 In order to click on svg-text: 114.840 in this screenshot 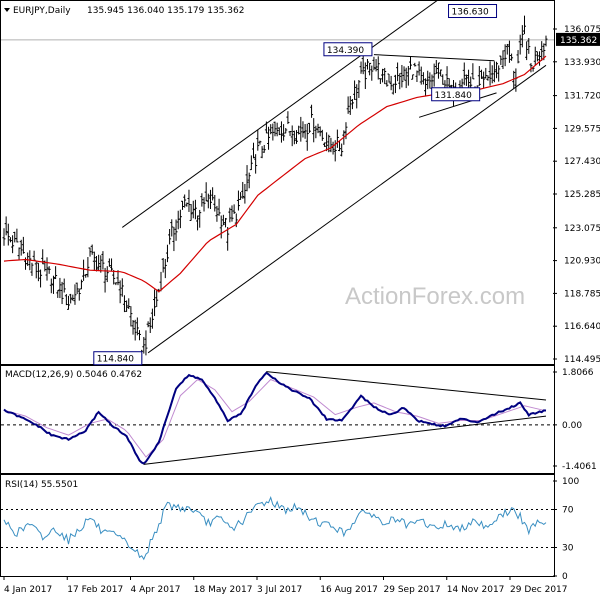, I will do `click(115, 360)`.